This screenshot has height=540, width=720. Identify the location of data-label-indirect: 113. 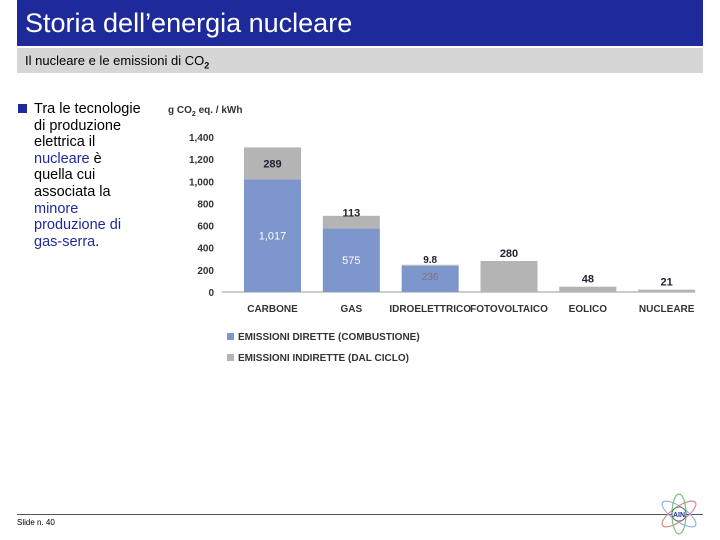
(351, 213).